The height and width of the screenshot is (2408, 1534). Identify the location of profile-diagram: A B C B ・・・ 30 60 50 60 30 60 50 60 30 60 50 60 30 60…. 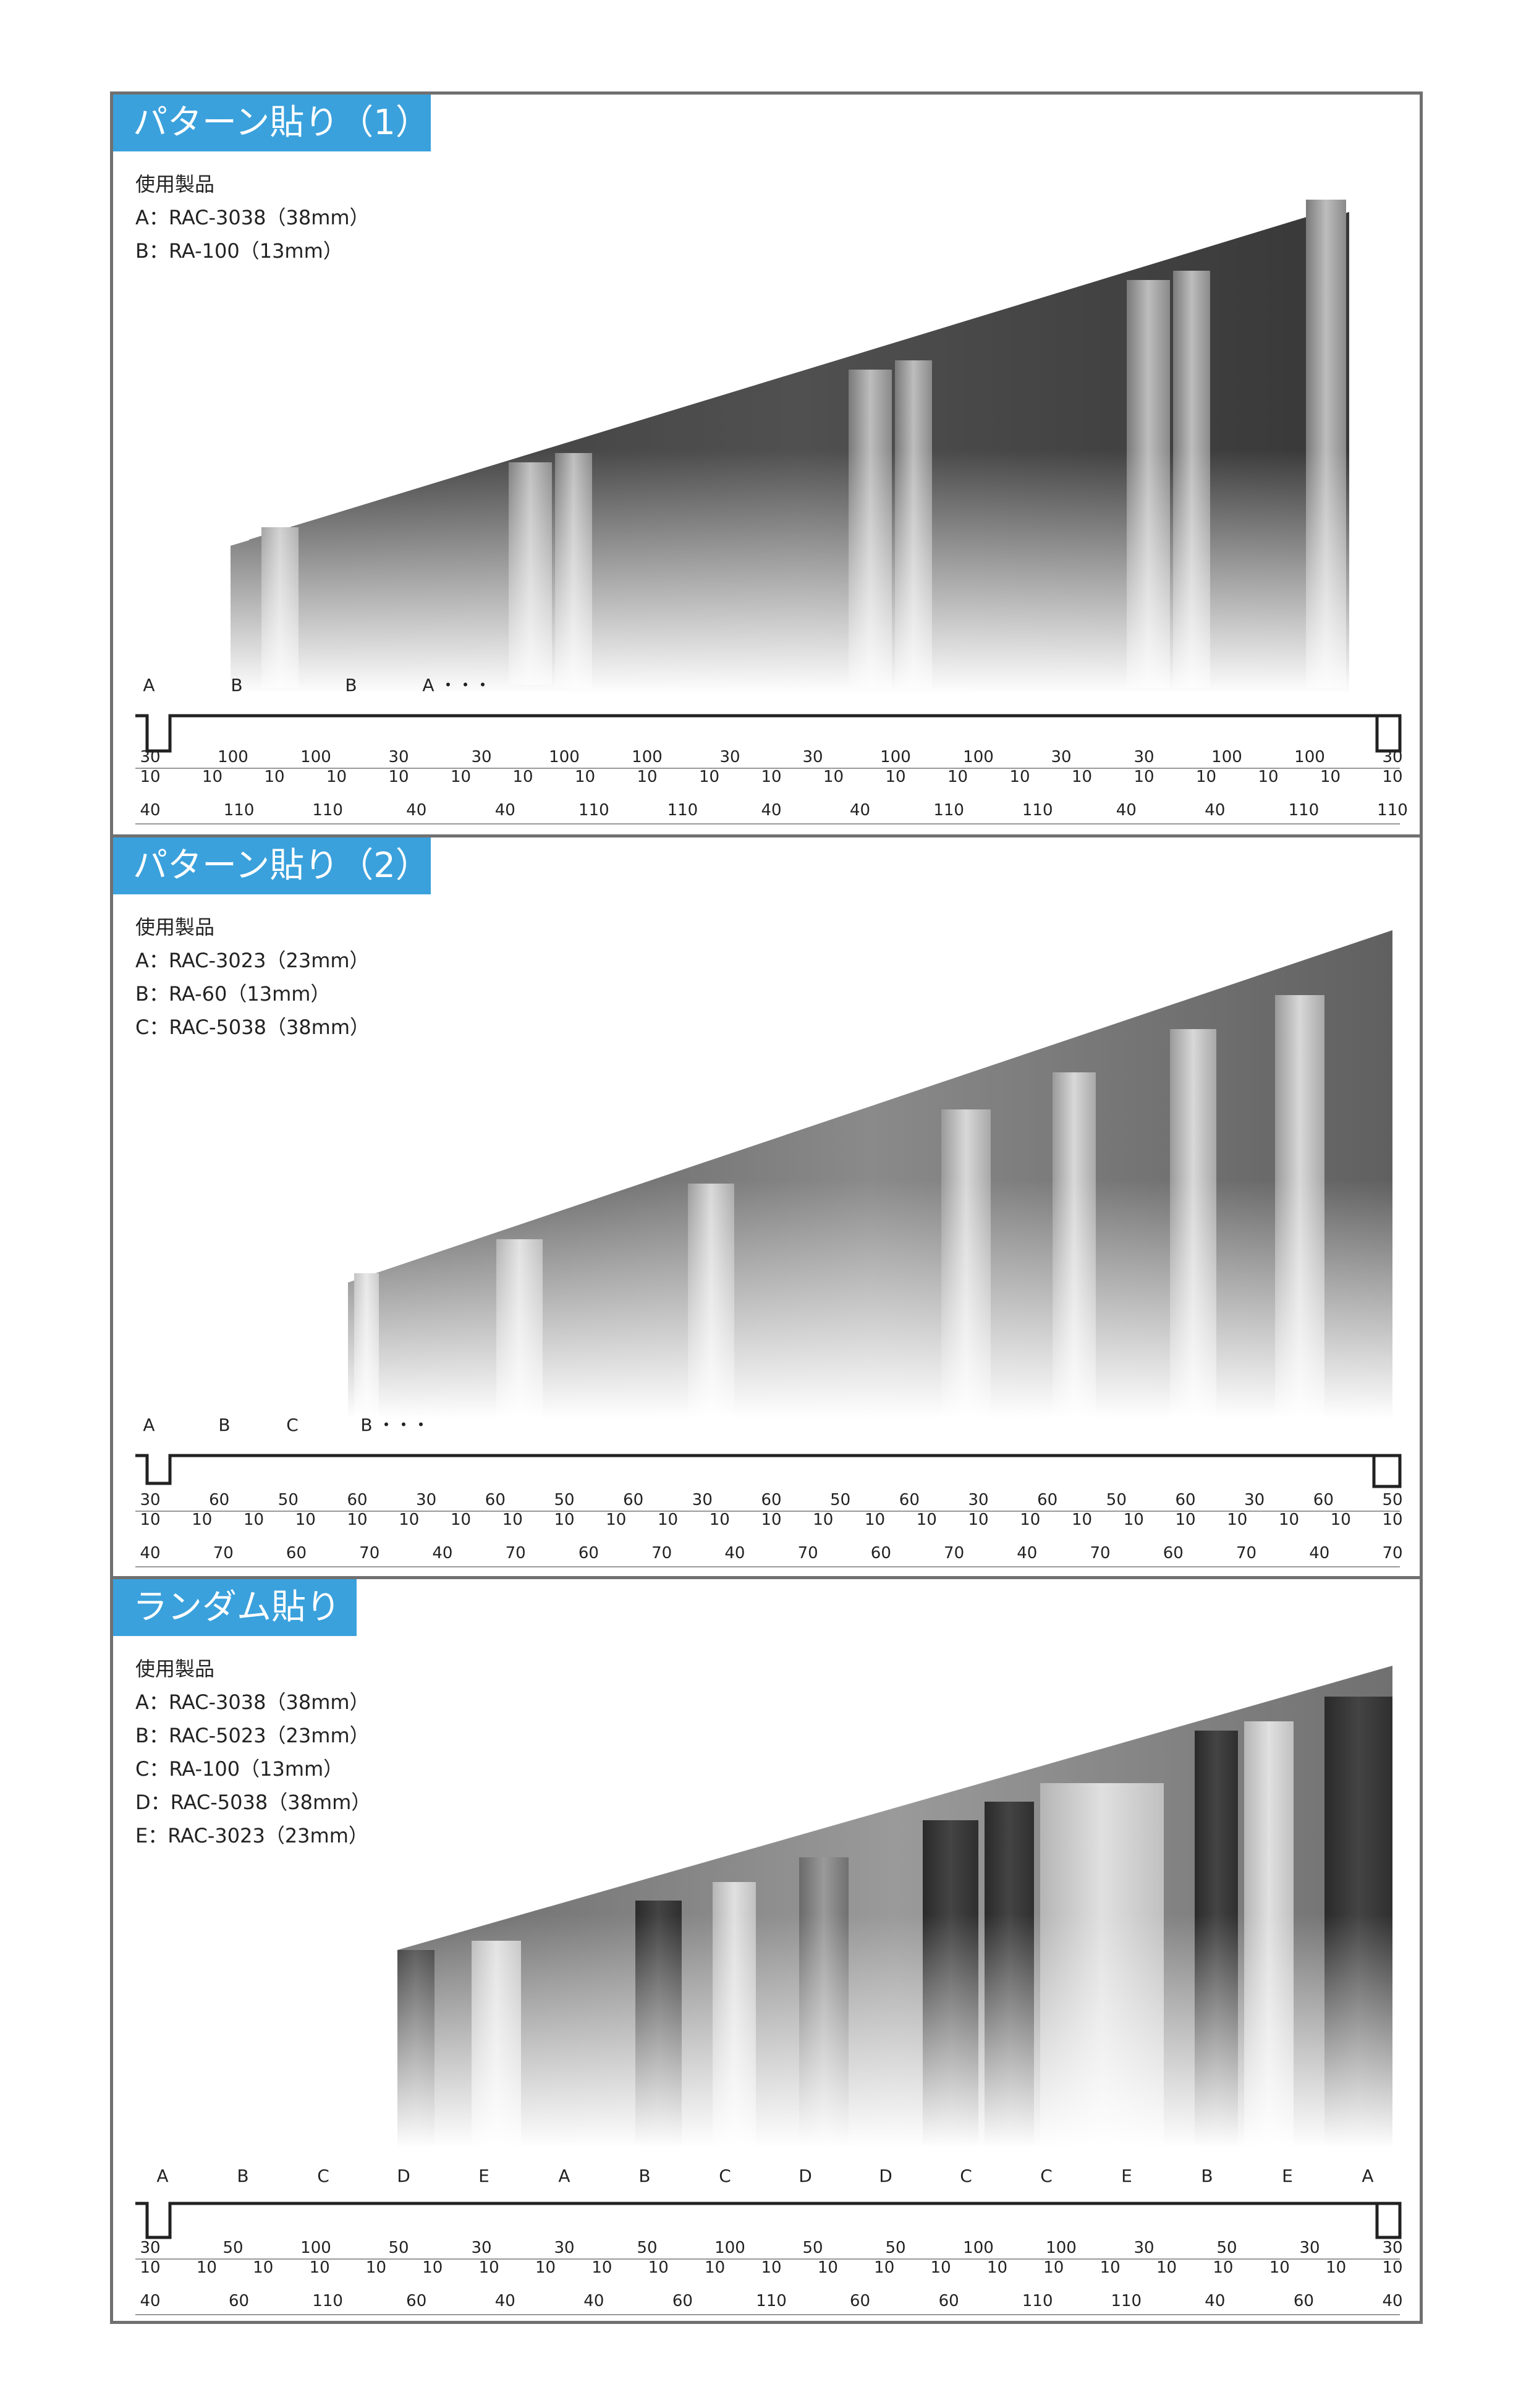
(769, 1491).